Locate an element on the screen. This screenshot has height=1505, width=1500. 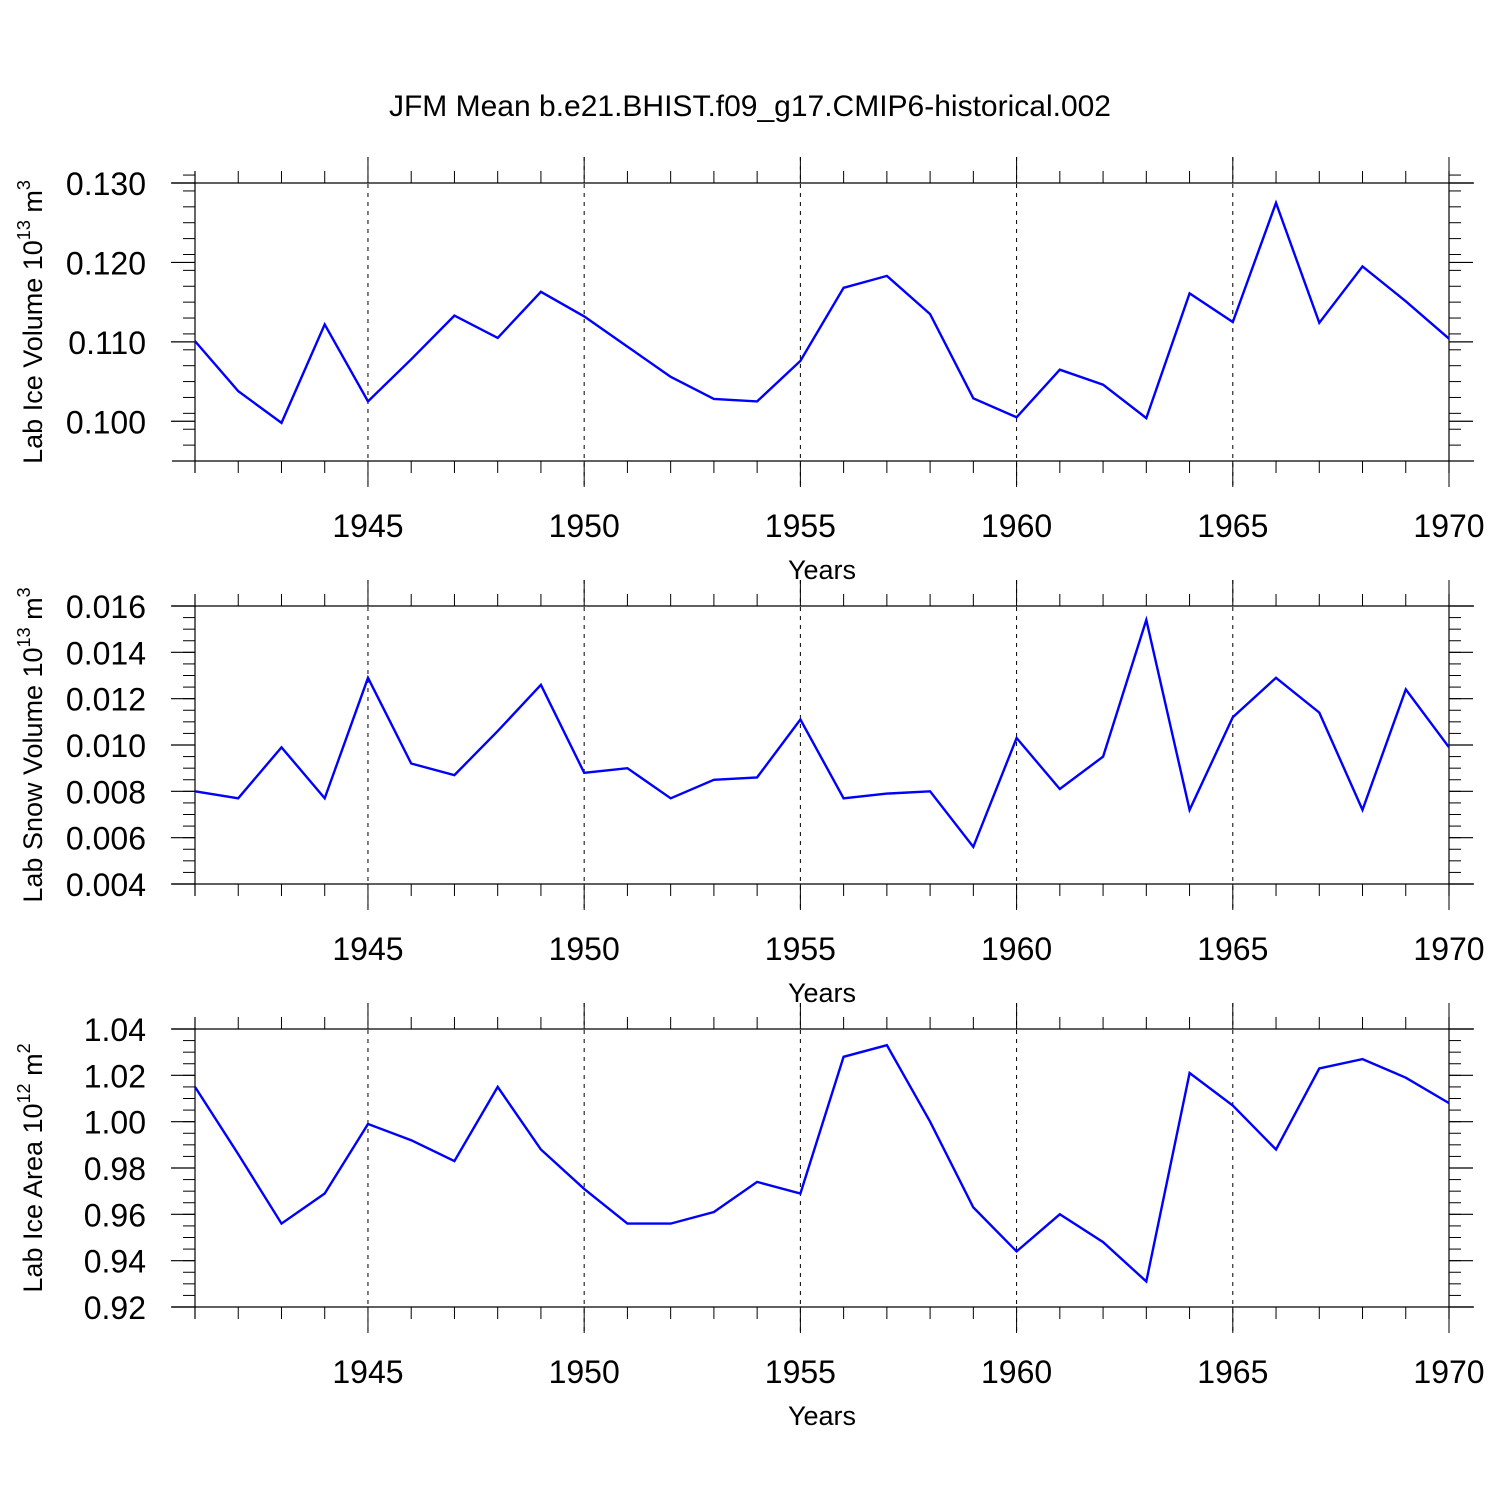
y-tick-label: 0.014 is located at coordinates (106, 653).